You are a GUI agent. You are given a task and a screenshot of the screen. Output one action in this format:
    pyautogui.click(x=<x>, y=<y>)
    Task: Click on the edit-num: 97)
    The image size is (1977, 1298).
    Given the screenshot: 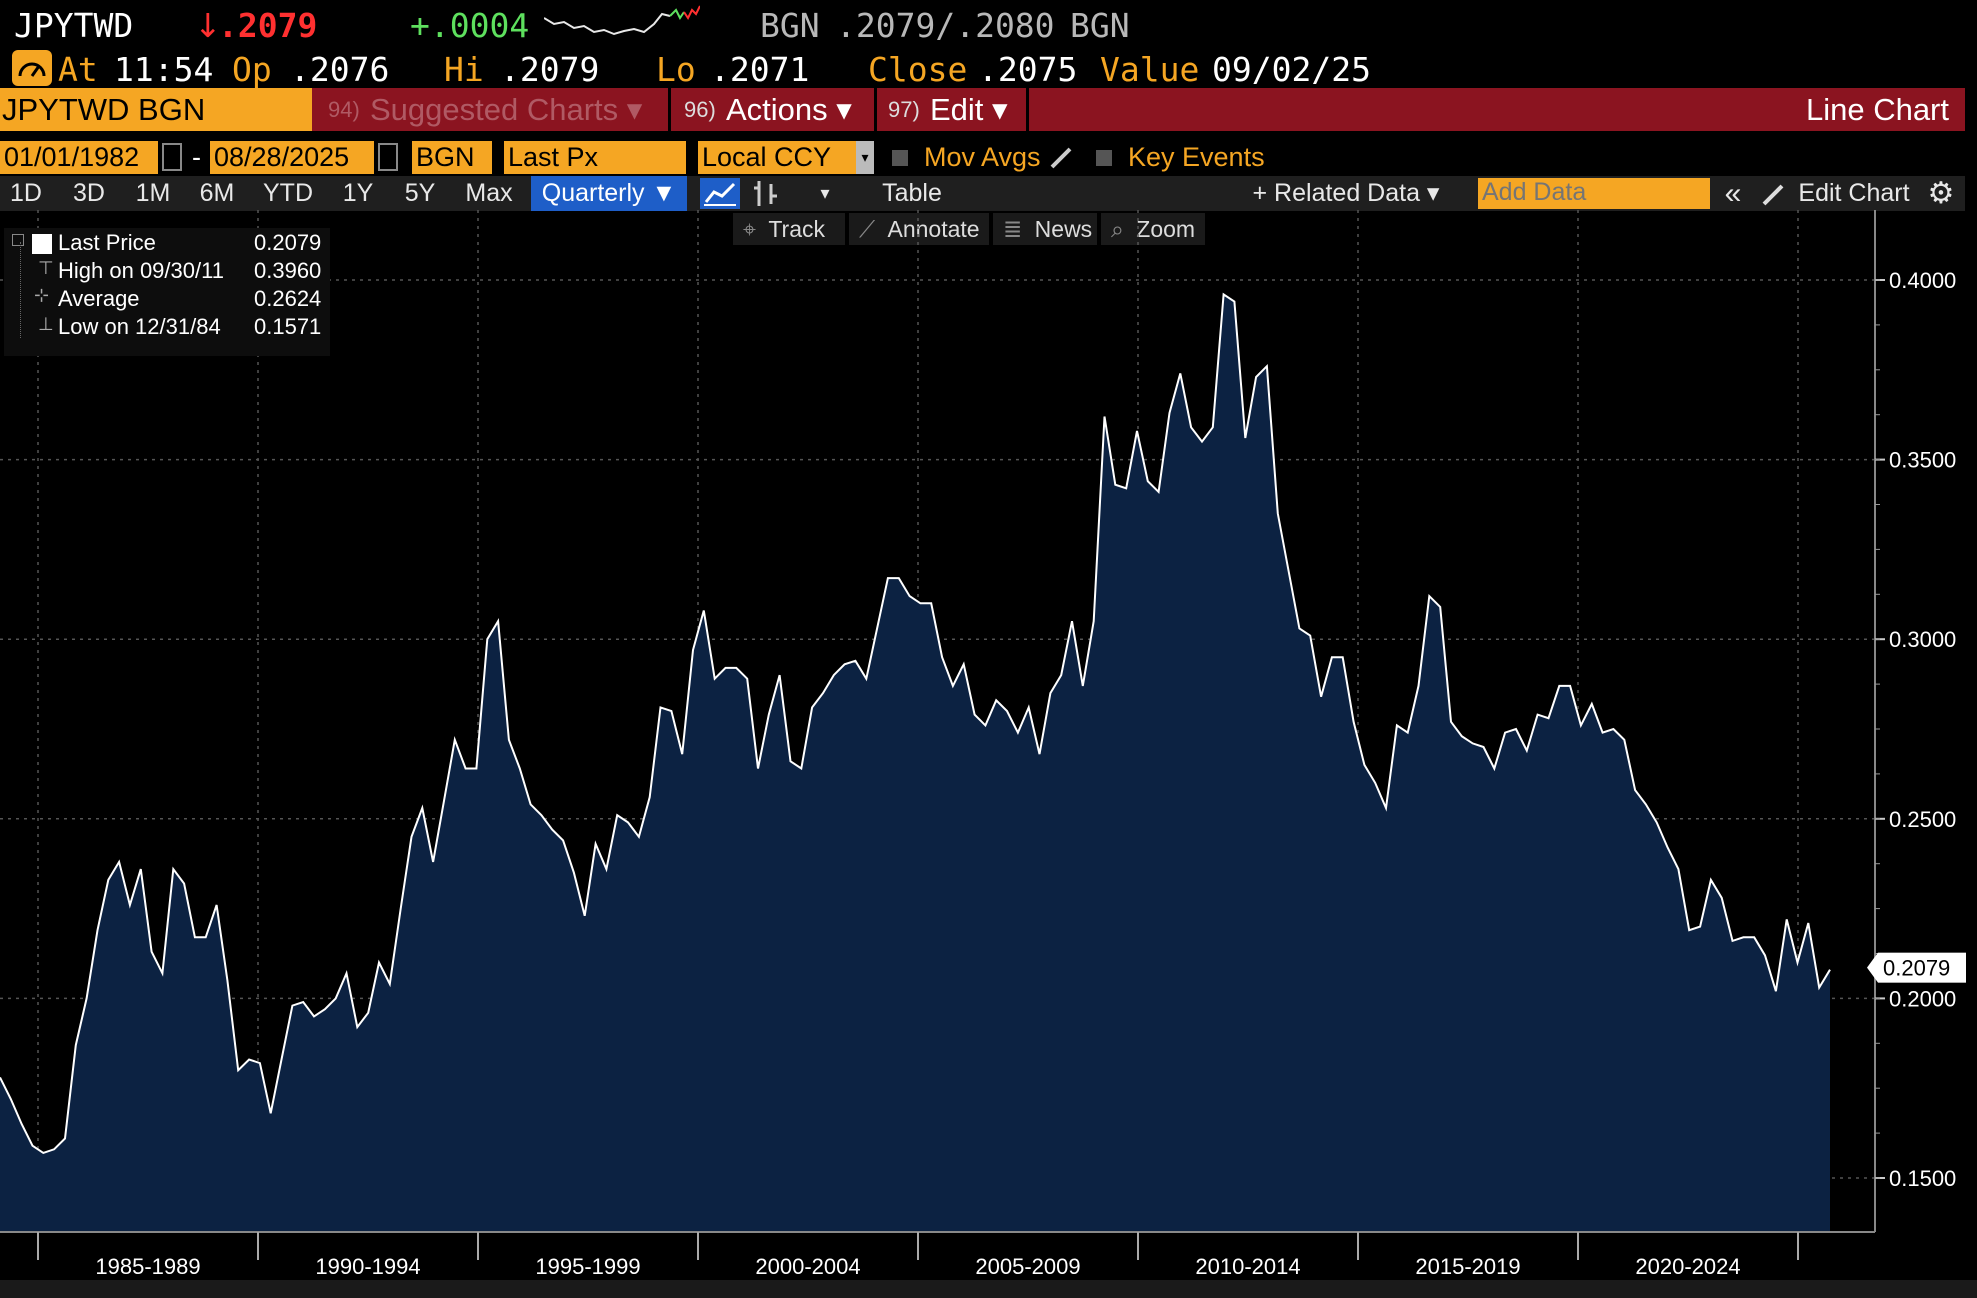 What is the action you would take?
    pyautogui.click(x=904, y=109)
    